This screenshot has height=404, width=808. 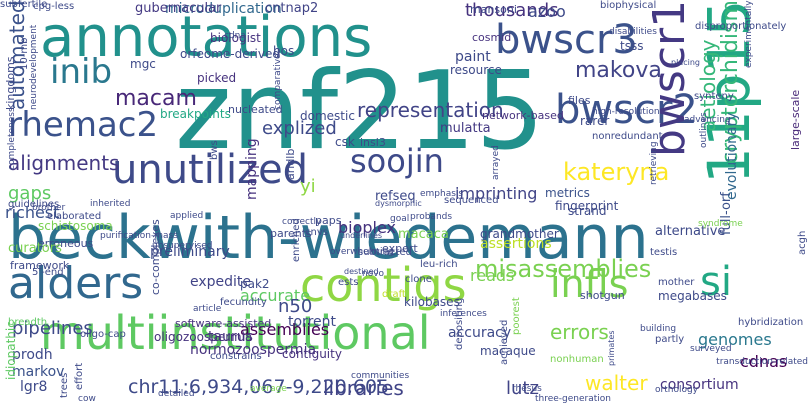 I want to click on cloud-word: pipelines, so click(x=52, y=328).